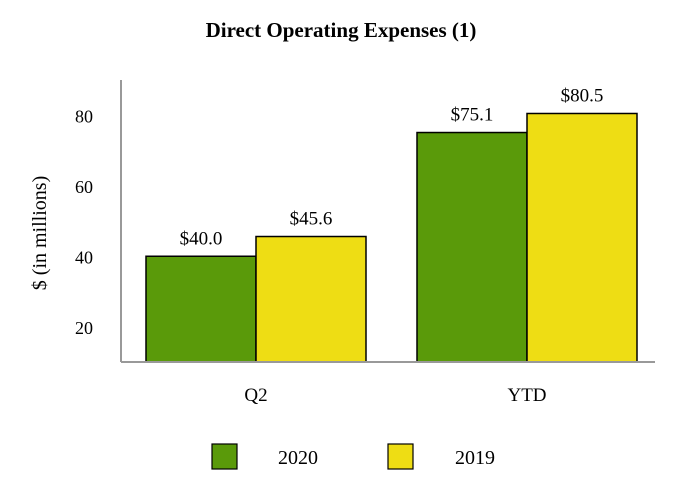 The height and width of the screenshot is (500, 682). Describe the element at coordinates (526, 395) in the screenshot. I see `x-tick-label: YTD` at that location.